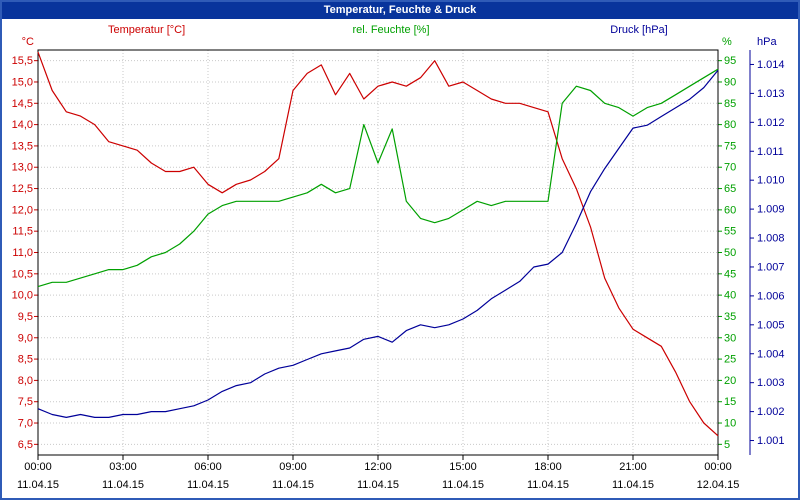 Image resolution: width=800 pixels, height=500 pixels. I want to click on time-tick-label: 21:00, so click(633, 467).